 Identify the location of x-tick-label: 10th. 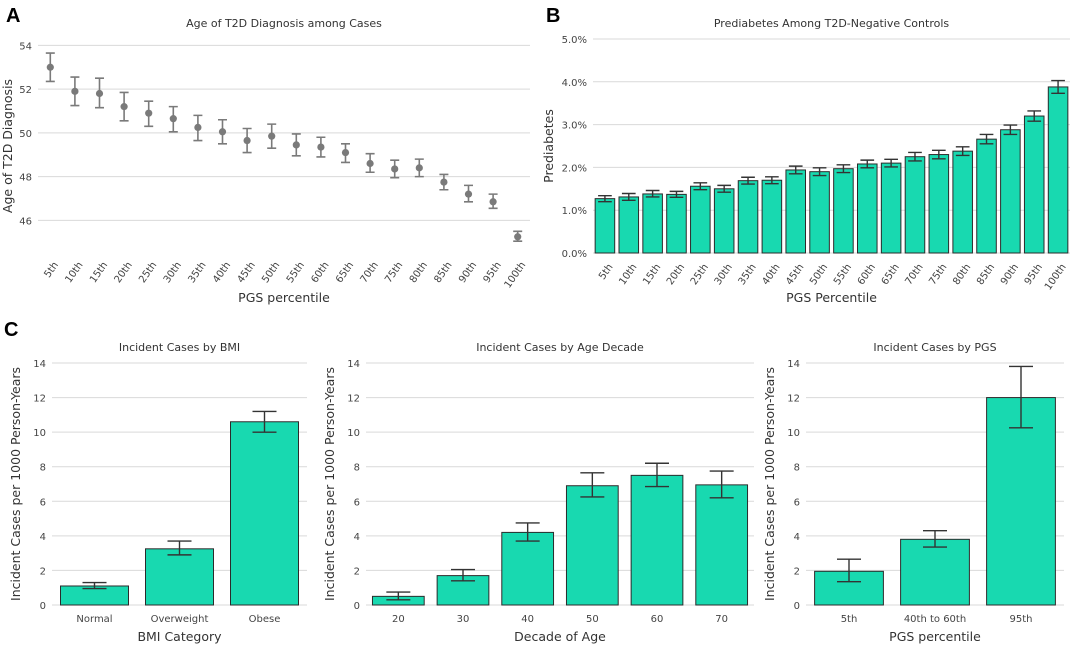
(628, 274).